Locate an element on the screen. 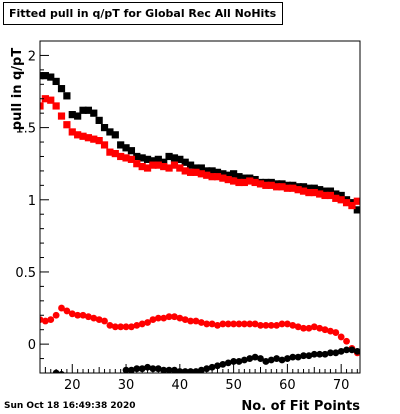  y-tick-label: 1 is located at coordinates (32, 201).